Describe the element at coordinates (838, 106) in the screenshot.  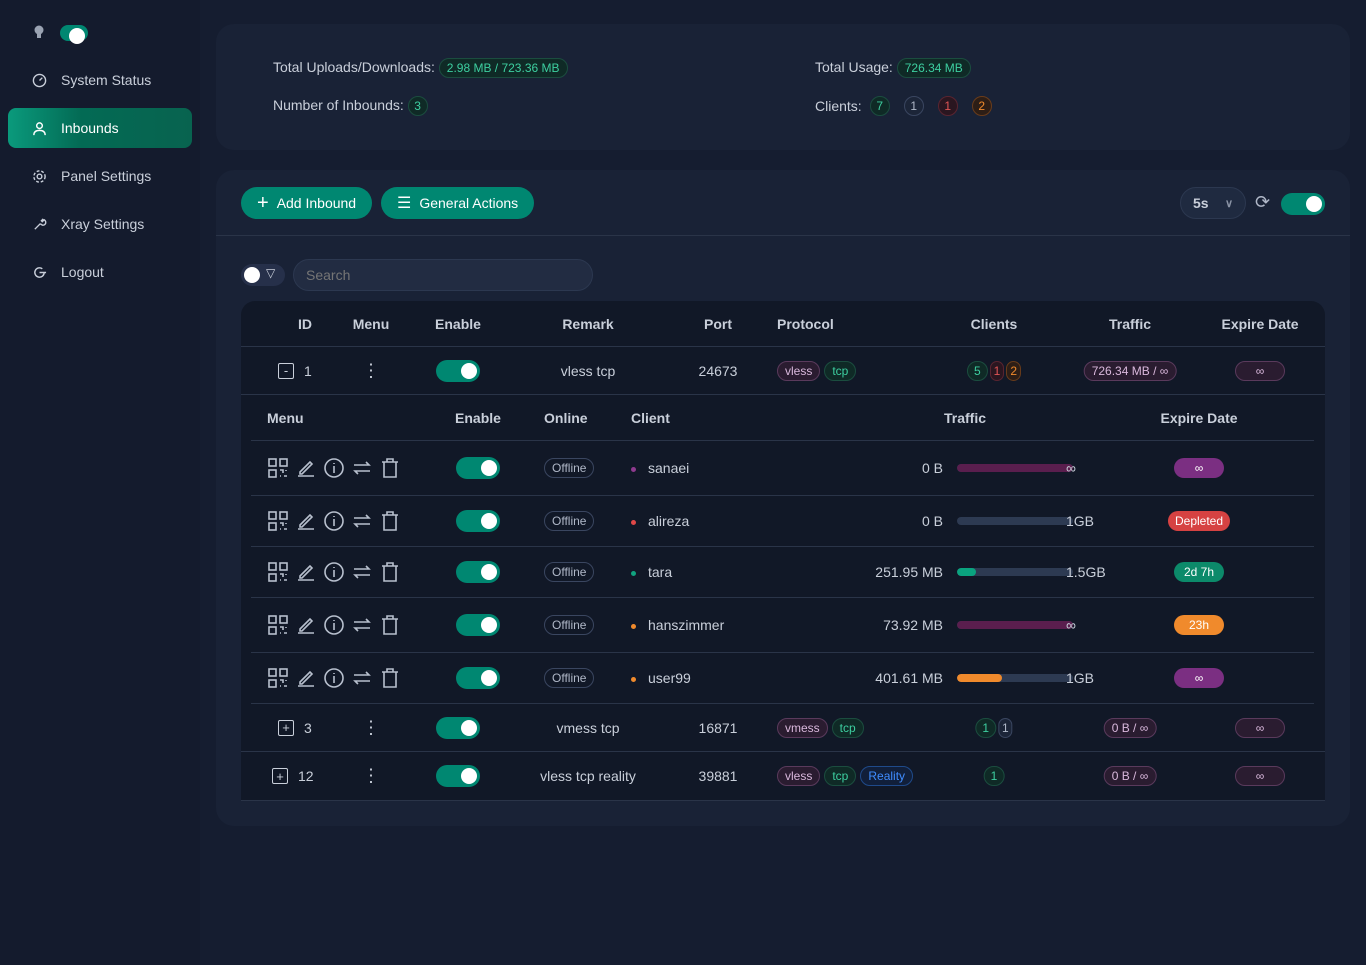
I see `clients-label: Clients:` at that location.